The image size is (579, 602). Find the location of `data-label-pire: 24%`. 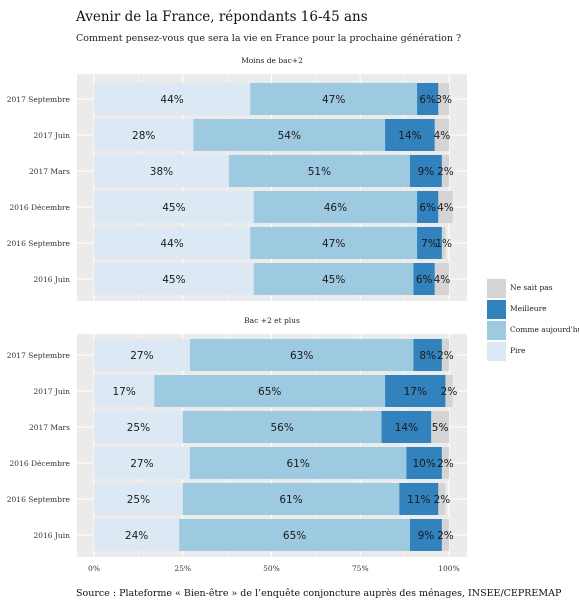

data-label-pire: 24% is located at coordinates (136, 536).